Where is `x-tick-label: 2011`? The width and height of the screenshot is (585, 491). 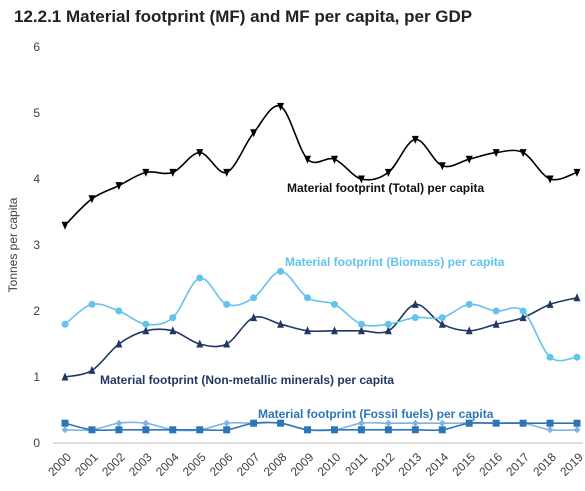
x-tick-label: 2011 is located at coordinates (356, 464).